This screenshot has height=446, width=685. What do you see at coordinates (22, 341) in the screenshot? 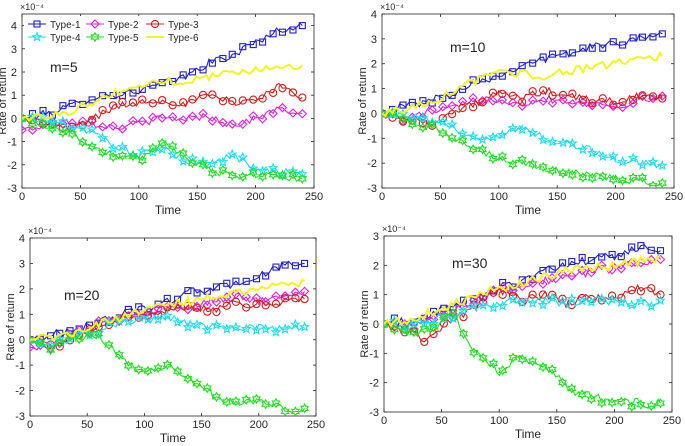
I see `y-tick-label: 0` at bounding box center [22, 341].